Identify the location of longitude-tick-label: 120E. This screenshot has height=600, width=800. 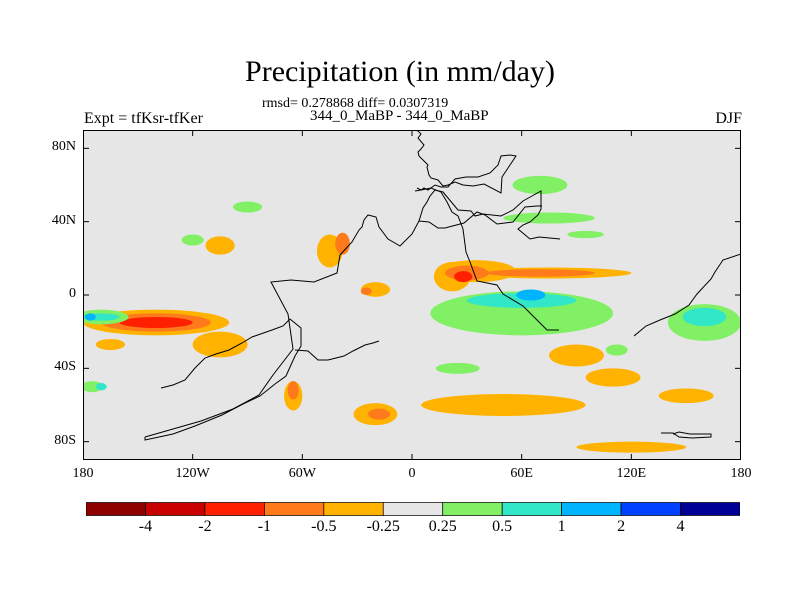
(631, 473).